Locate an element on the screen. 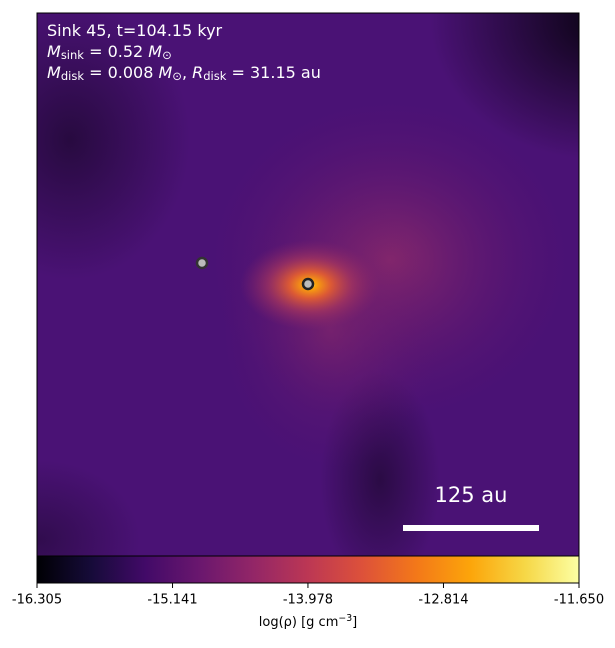 This screenshot has height=648, width=615. colorbar-label: log(ρ) [g cm−3] is located at coordinates (308, 621).